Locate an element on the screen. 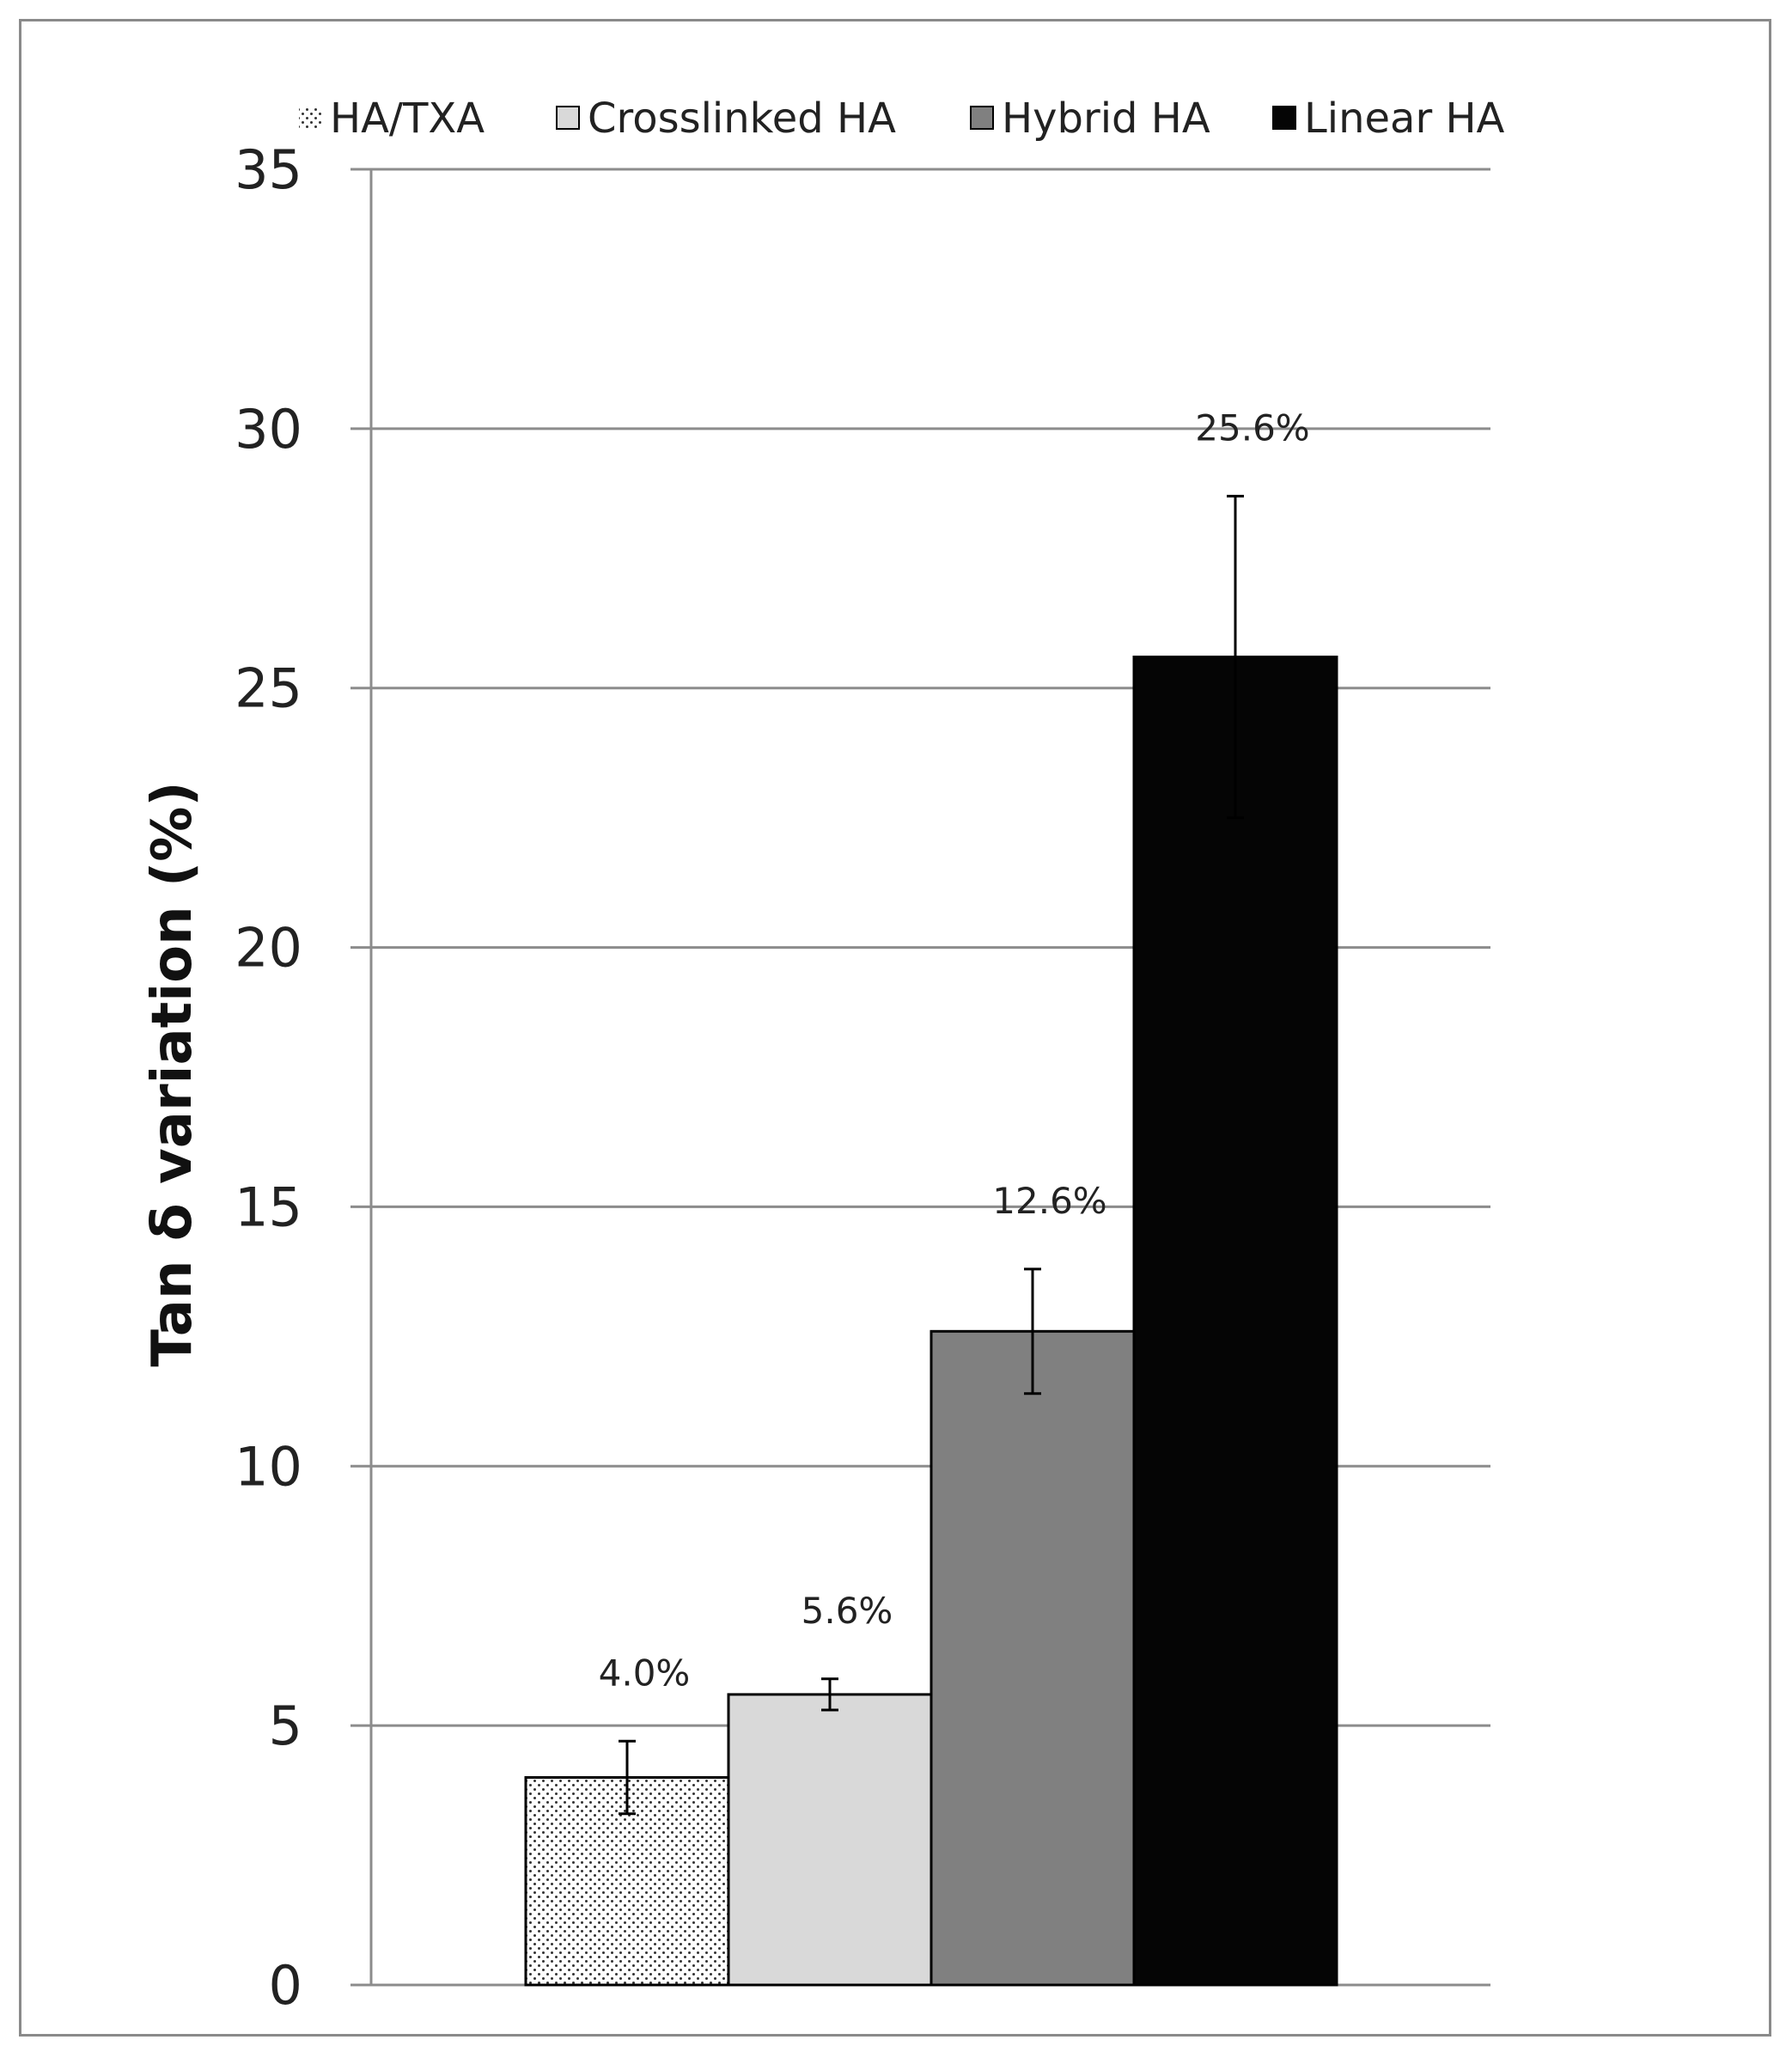  data-label-ha-txa: 4.0% is located at coordinates (645, 1673).